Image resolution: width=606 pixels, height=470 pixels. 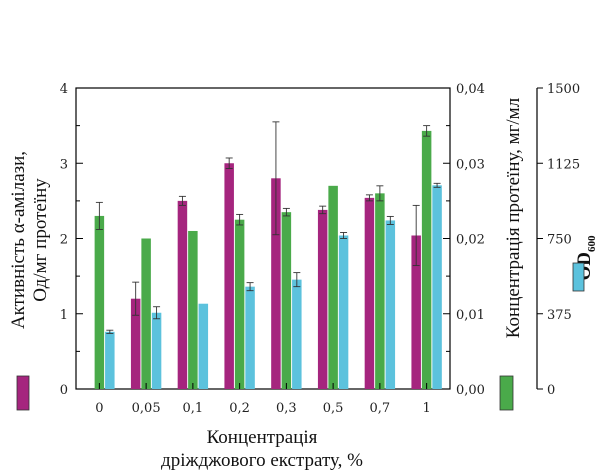 What do you see at coordinates (470, 390) in the screenshot?
I see `middle-tick-label: 0,00` at bounding box center [470, 390].